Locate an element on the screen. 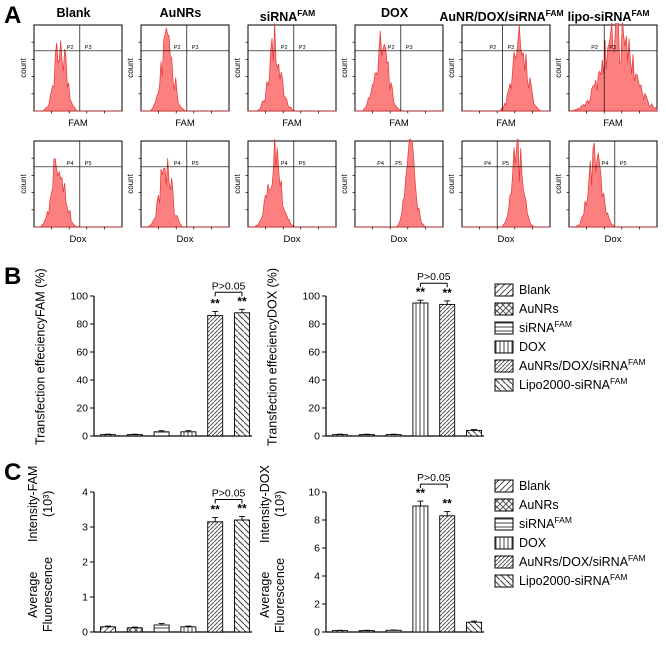 This screenshot has width=666, height=653. legend-label: Lipo2000-siRNAFAM is located at coordinates (573, 580).